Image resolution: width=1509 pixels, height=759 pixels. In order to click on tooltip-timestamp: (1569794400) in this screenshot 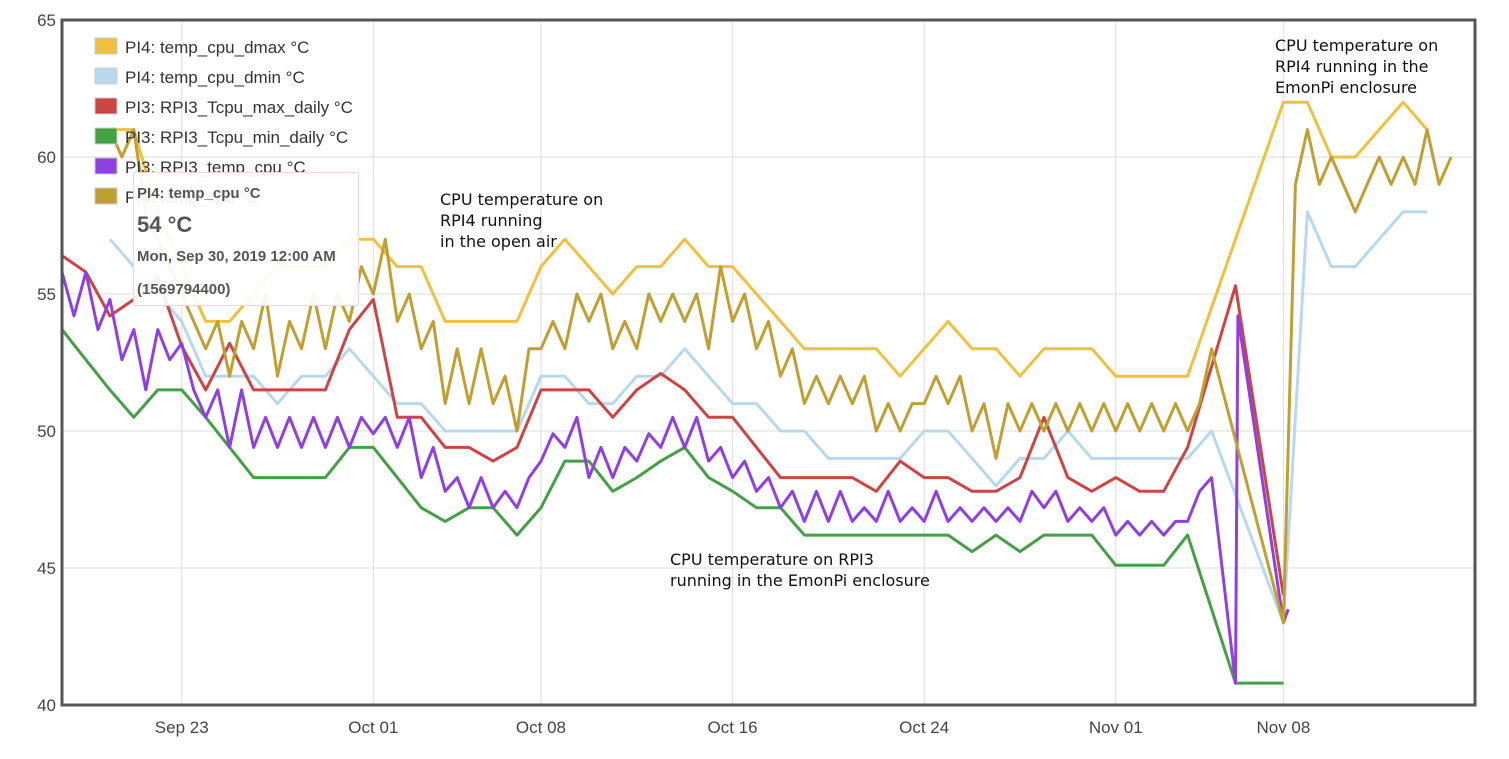, I will do `click(184, 289)`.